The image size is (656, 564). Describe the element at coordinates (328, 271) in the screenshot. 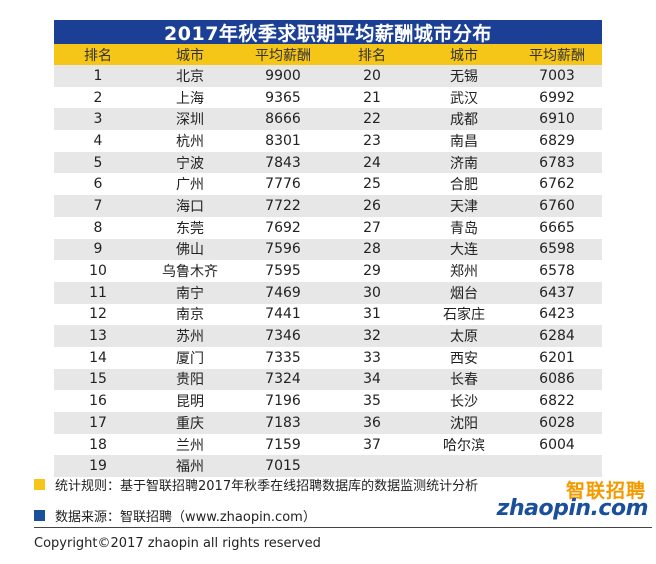

I see `table-row: 10 乌鲁木齐 7595 29 郑州 6578` at that location.